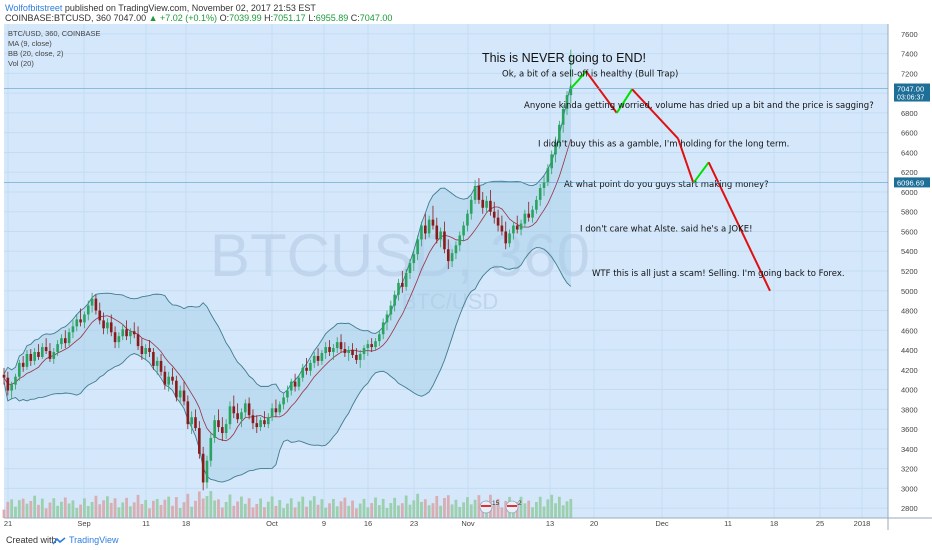 The width and height of the screenshot is (932, 550). I want to click on x-tick-label: 18, so click(774, 523).